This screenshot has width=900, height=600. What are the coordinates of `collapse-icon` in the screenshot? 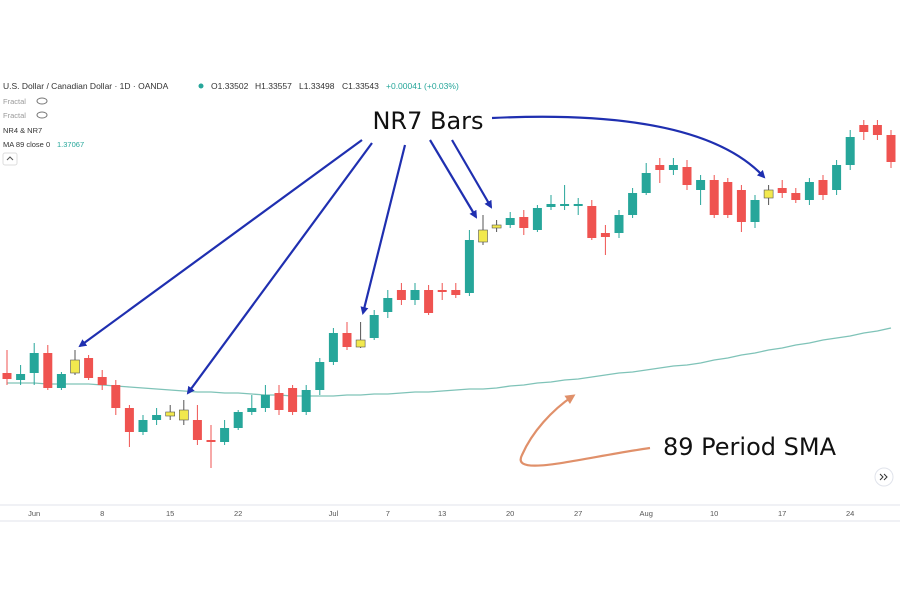 It's located at (10, 158).